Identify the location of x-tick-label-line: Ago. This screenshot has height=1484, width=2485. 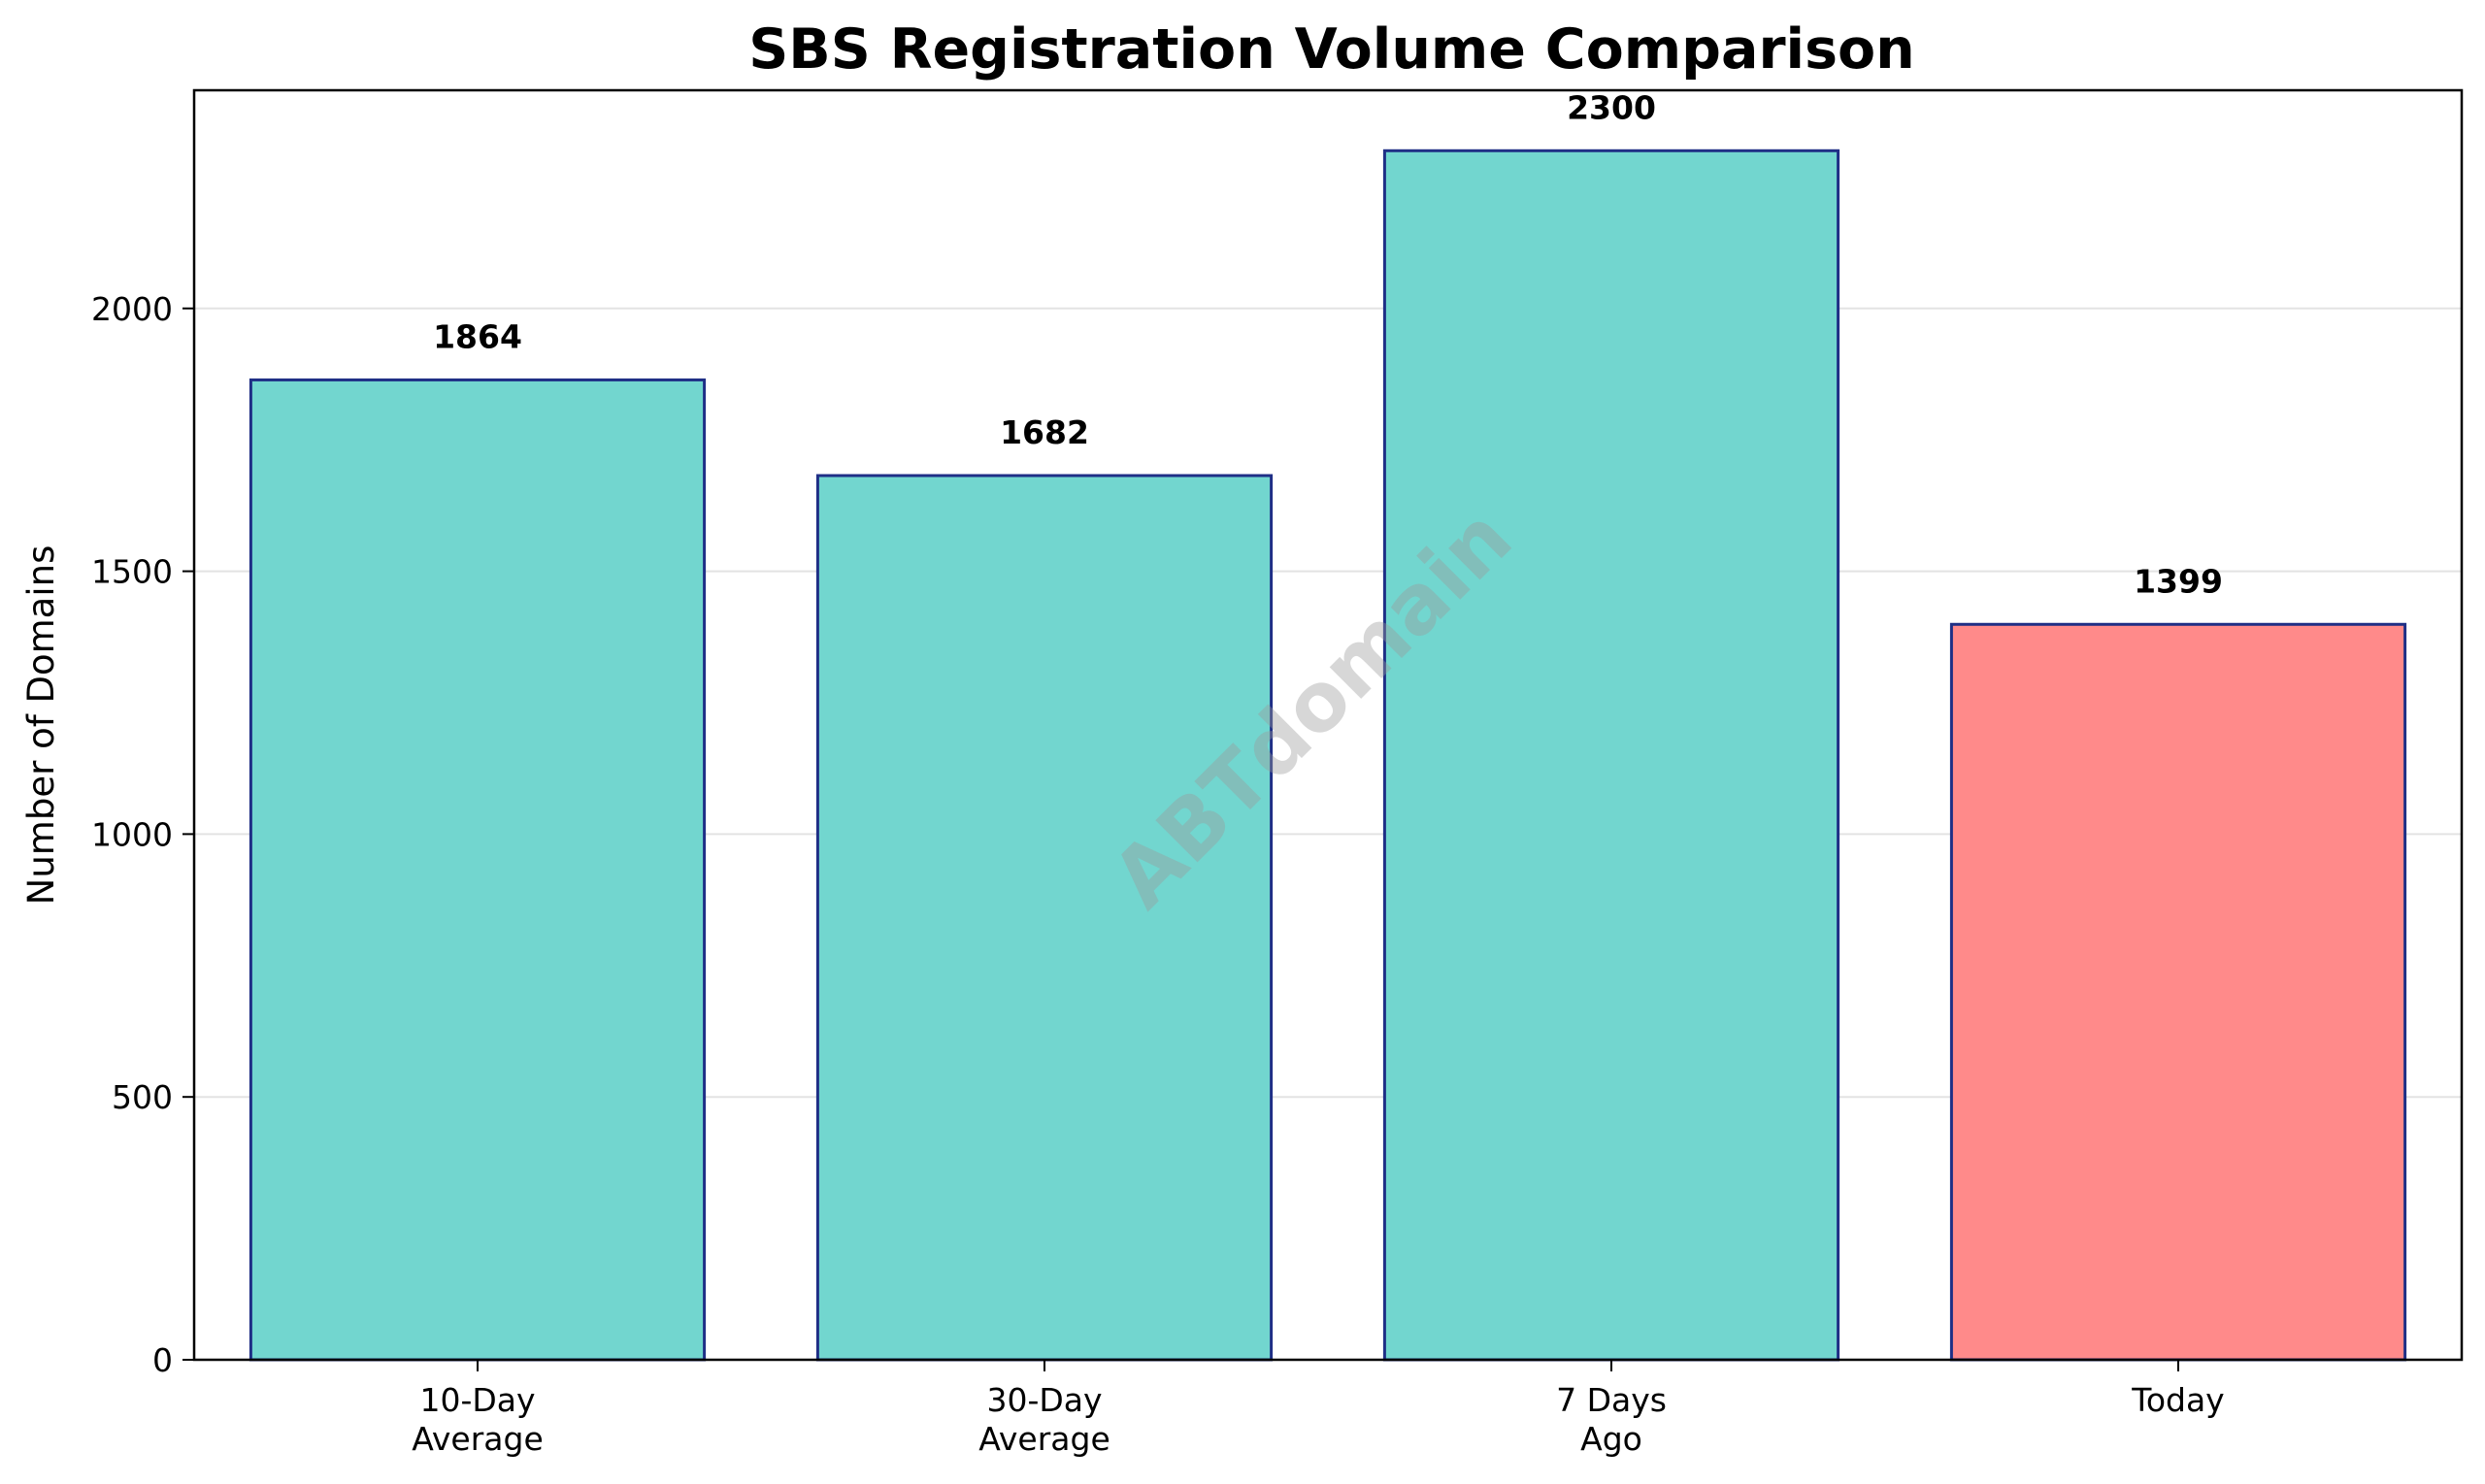
(1611, 1439).